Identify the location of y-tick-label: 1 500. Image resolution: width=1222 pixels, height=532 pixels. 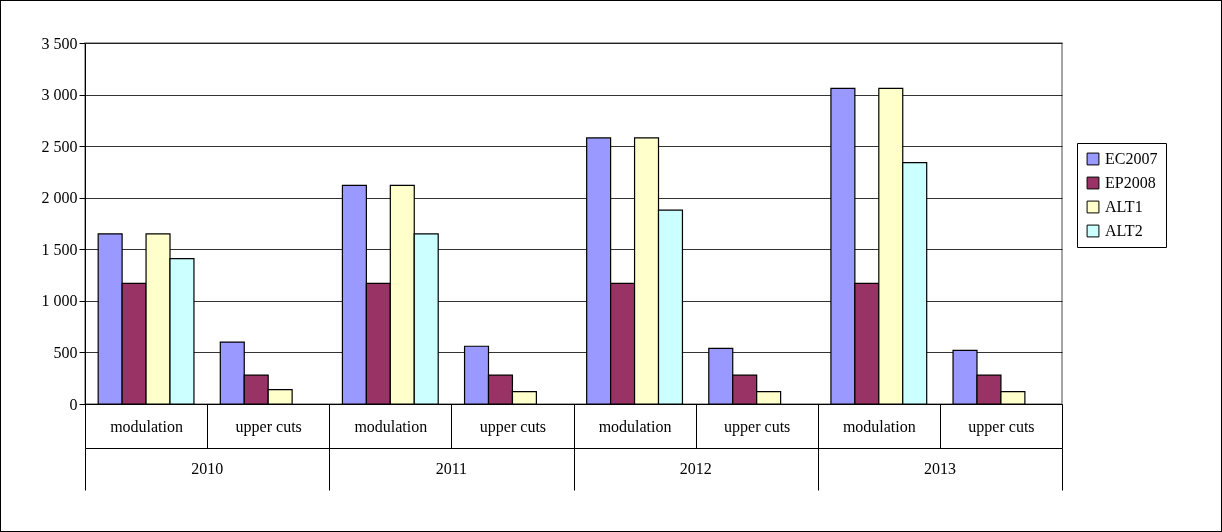
(59, 249).